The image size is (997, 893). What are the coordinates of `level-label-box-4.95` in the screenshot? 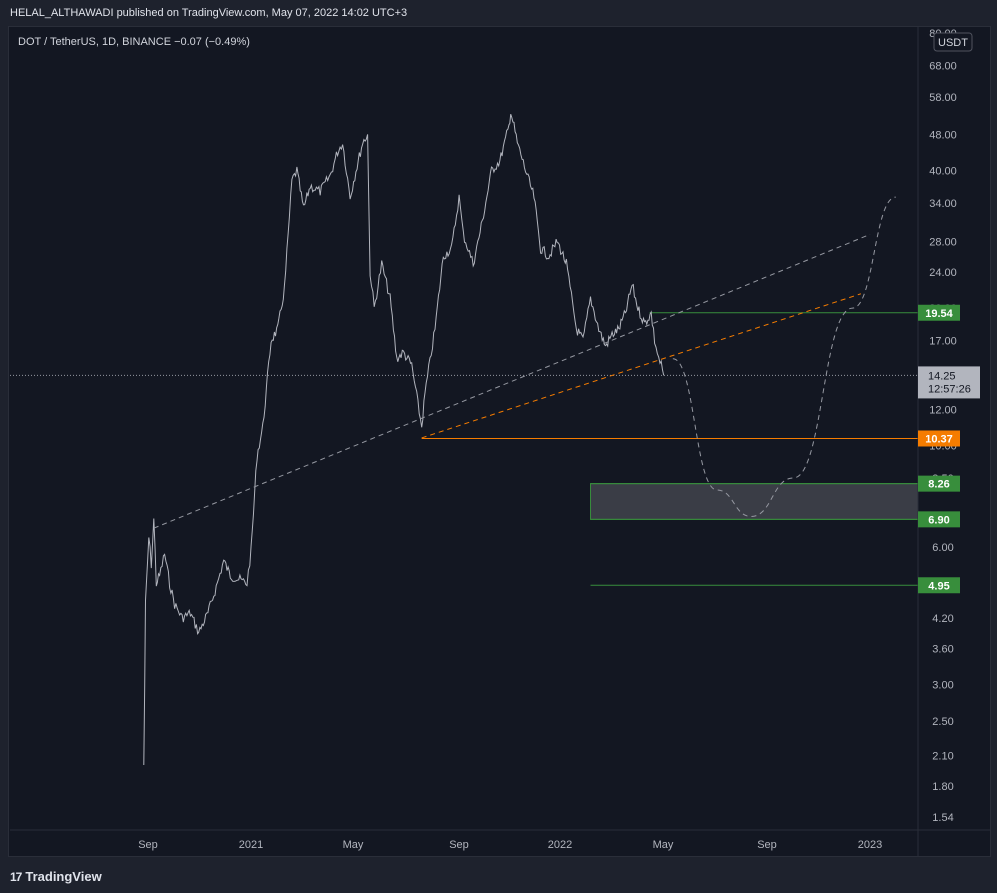 It's located at (939, 585).